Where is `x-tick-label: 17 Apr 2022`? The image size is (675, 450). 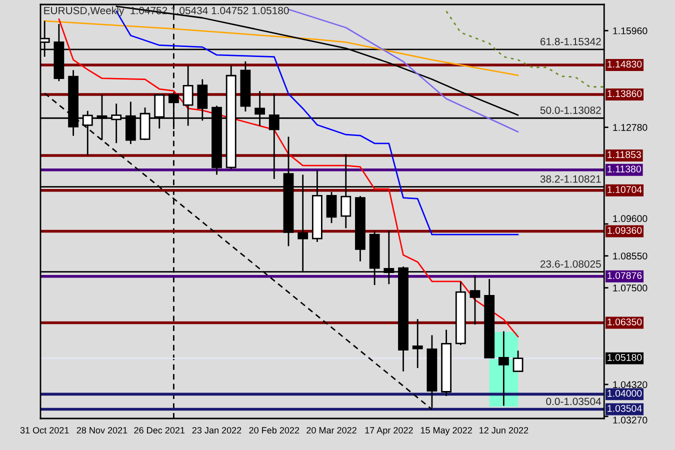 x-tick-label: 17 Apr 2022 is located at coordinates (389, 431).